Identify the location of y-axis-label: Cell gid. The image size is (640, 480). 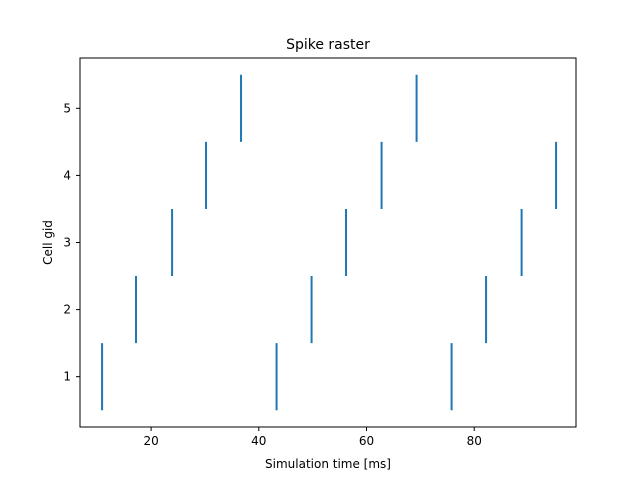
(48, 242).